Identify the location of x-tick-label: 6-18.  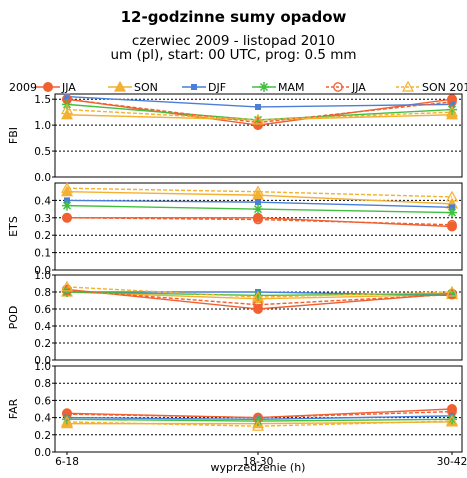
(67, 462).